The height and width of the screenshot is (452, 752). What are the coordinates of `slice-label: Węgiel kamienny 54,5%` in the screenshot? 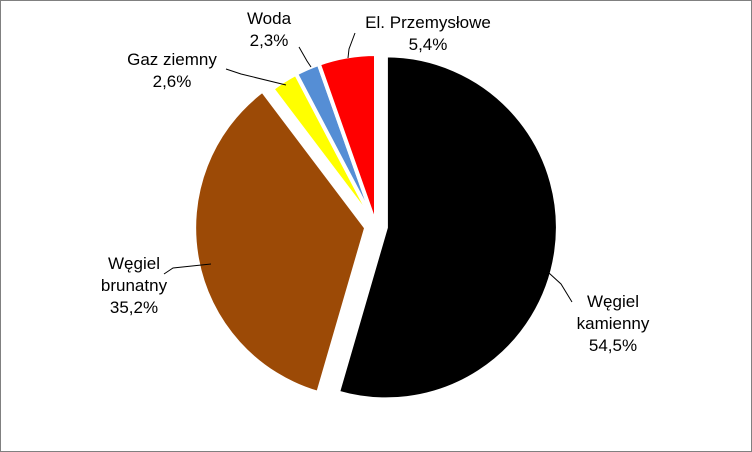 It's located at (613, 323).